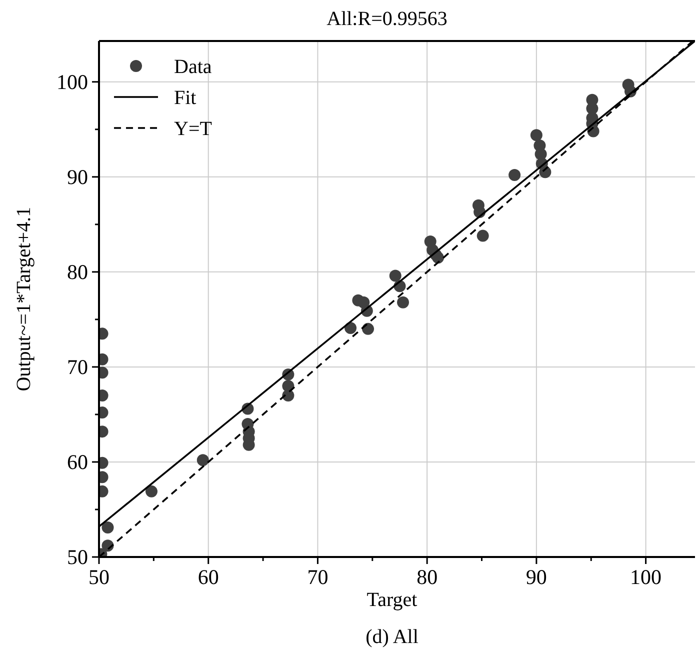  Describe the element at coordinates (536, 577) in the screenshot. I see `x-tick-label: 90` at that location.